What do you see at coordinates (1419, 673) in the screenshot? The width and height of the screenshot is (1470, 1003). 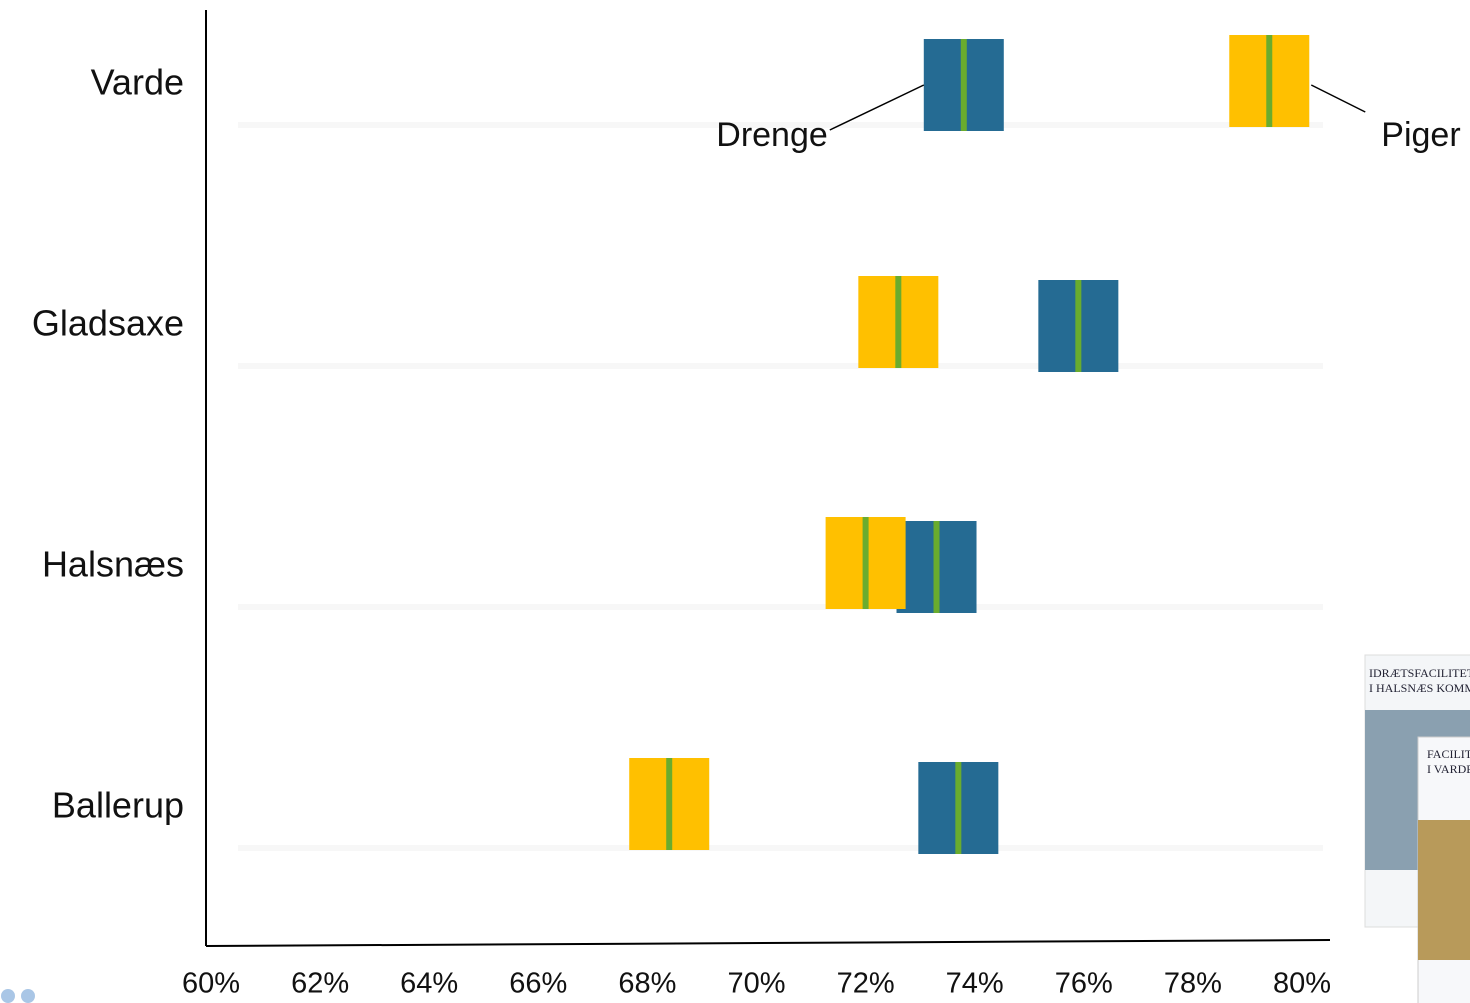 I see `thumbnail-title: IDRÆTSFACILITET` at bounding box center [1419, 673].